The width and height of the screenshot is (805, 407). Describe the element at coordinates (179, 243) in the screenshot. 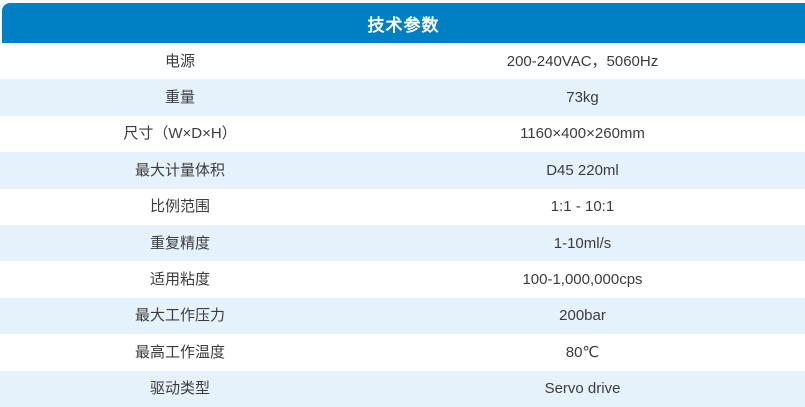

I see `spec-label: 重复精度` at that location.